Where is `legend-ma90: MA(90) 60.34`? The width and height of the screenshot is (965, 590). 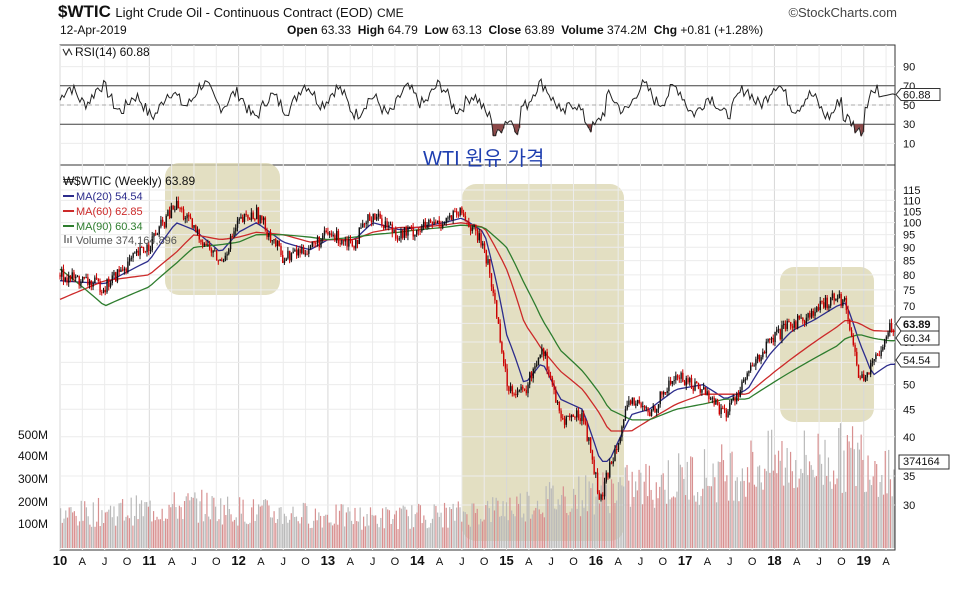 legend-ma90: MA(90) 60.34 is located at coordinates (109, 227).